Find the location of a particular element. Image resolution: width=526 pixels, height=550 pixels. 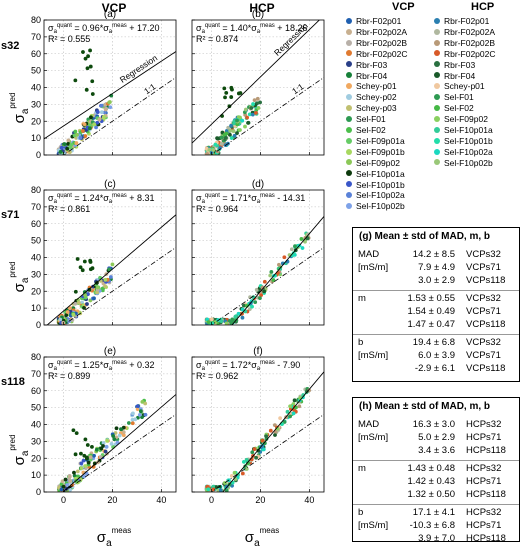

svg-text: σaquant = 1.40*σameas + 18.26 is located at coordinates (252, 29).